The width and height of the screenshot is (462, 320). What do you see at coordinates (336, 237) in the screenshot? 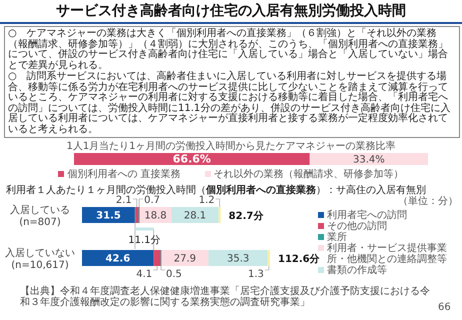
I see `legend-label: 業所` at bounding box center [336, 237].